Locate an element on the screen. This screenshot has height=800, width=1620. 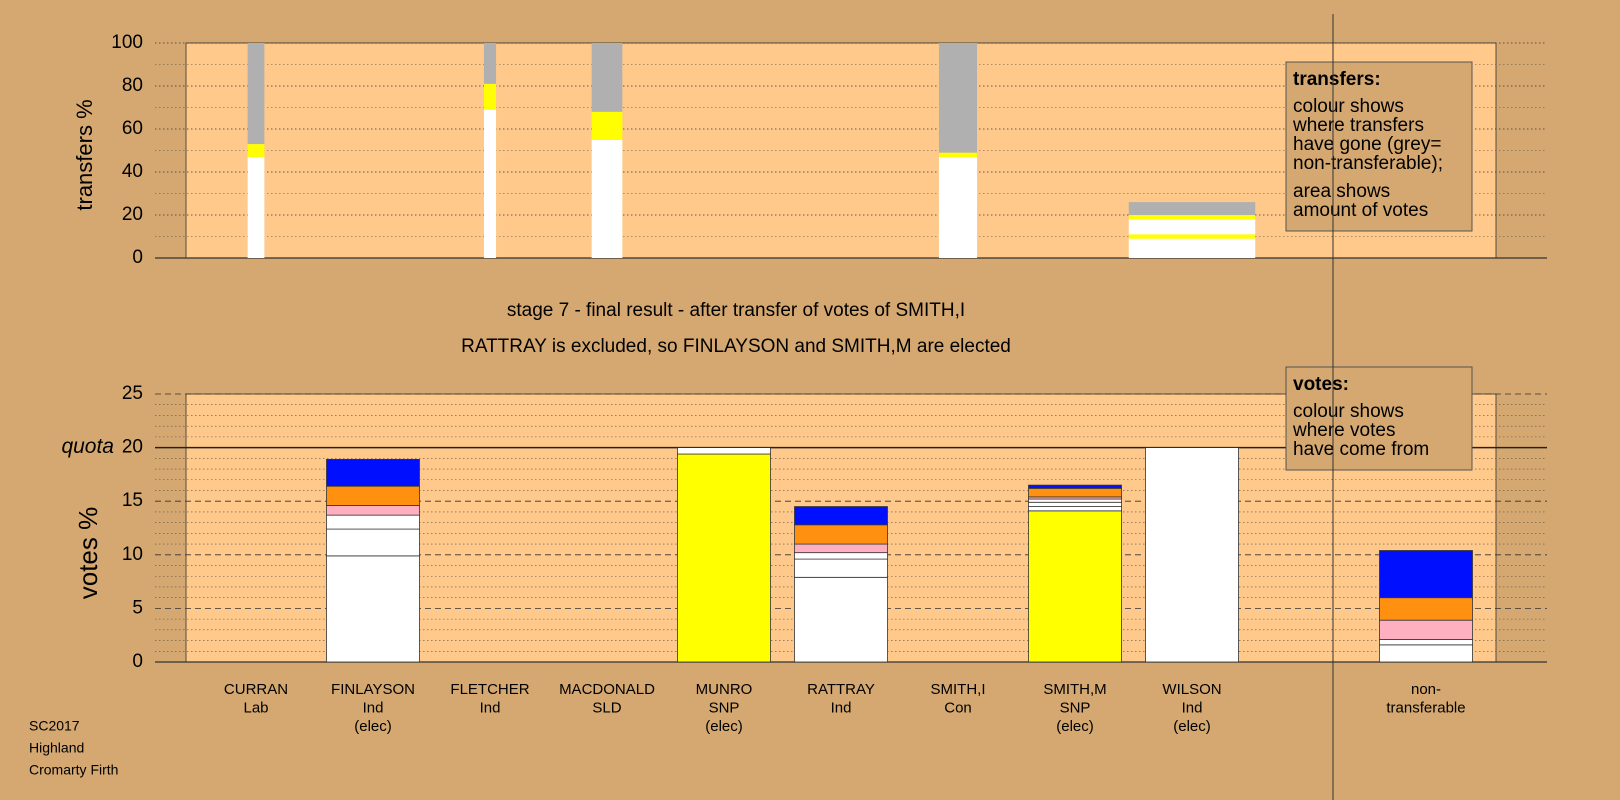
note-text: area shows is located at coordinates (1341, 191).